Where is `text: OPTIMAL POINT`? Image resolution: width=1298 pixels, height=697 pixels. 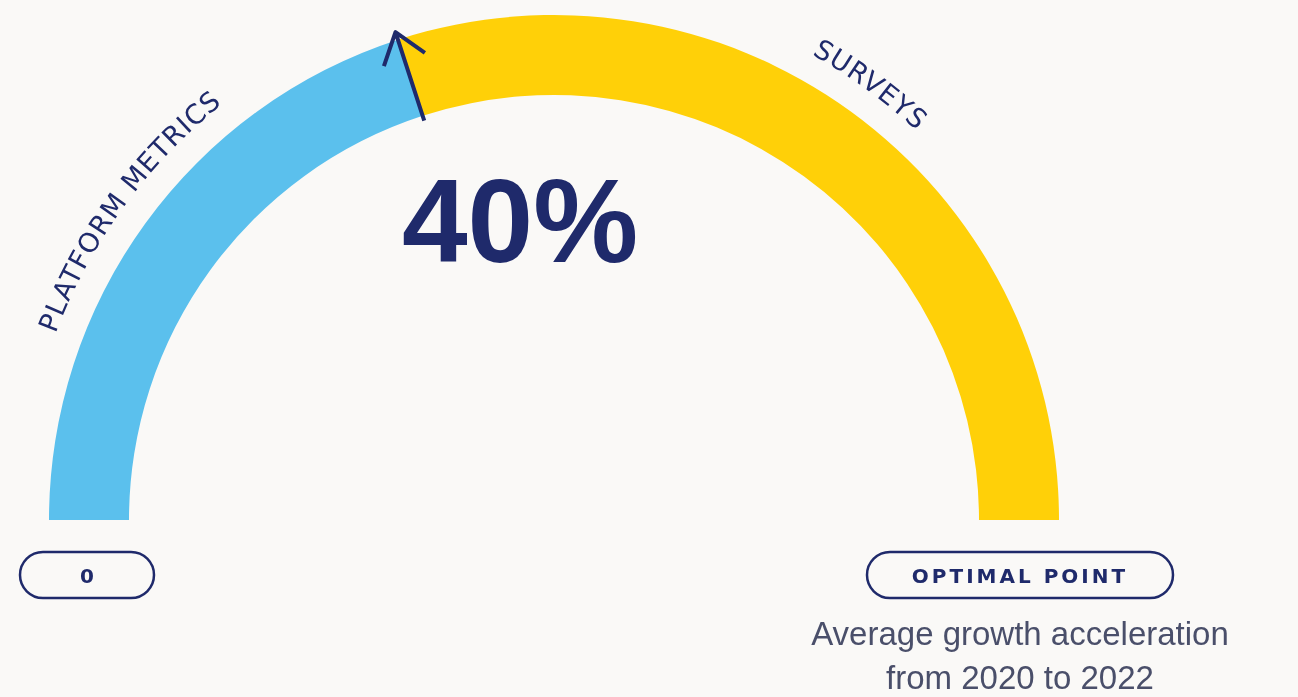 text: OPTIMAL POINT is located at coordinates (1020, 576).